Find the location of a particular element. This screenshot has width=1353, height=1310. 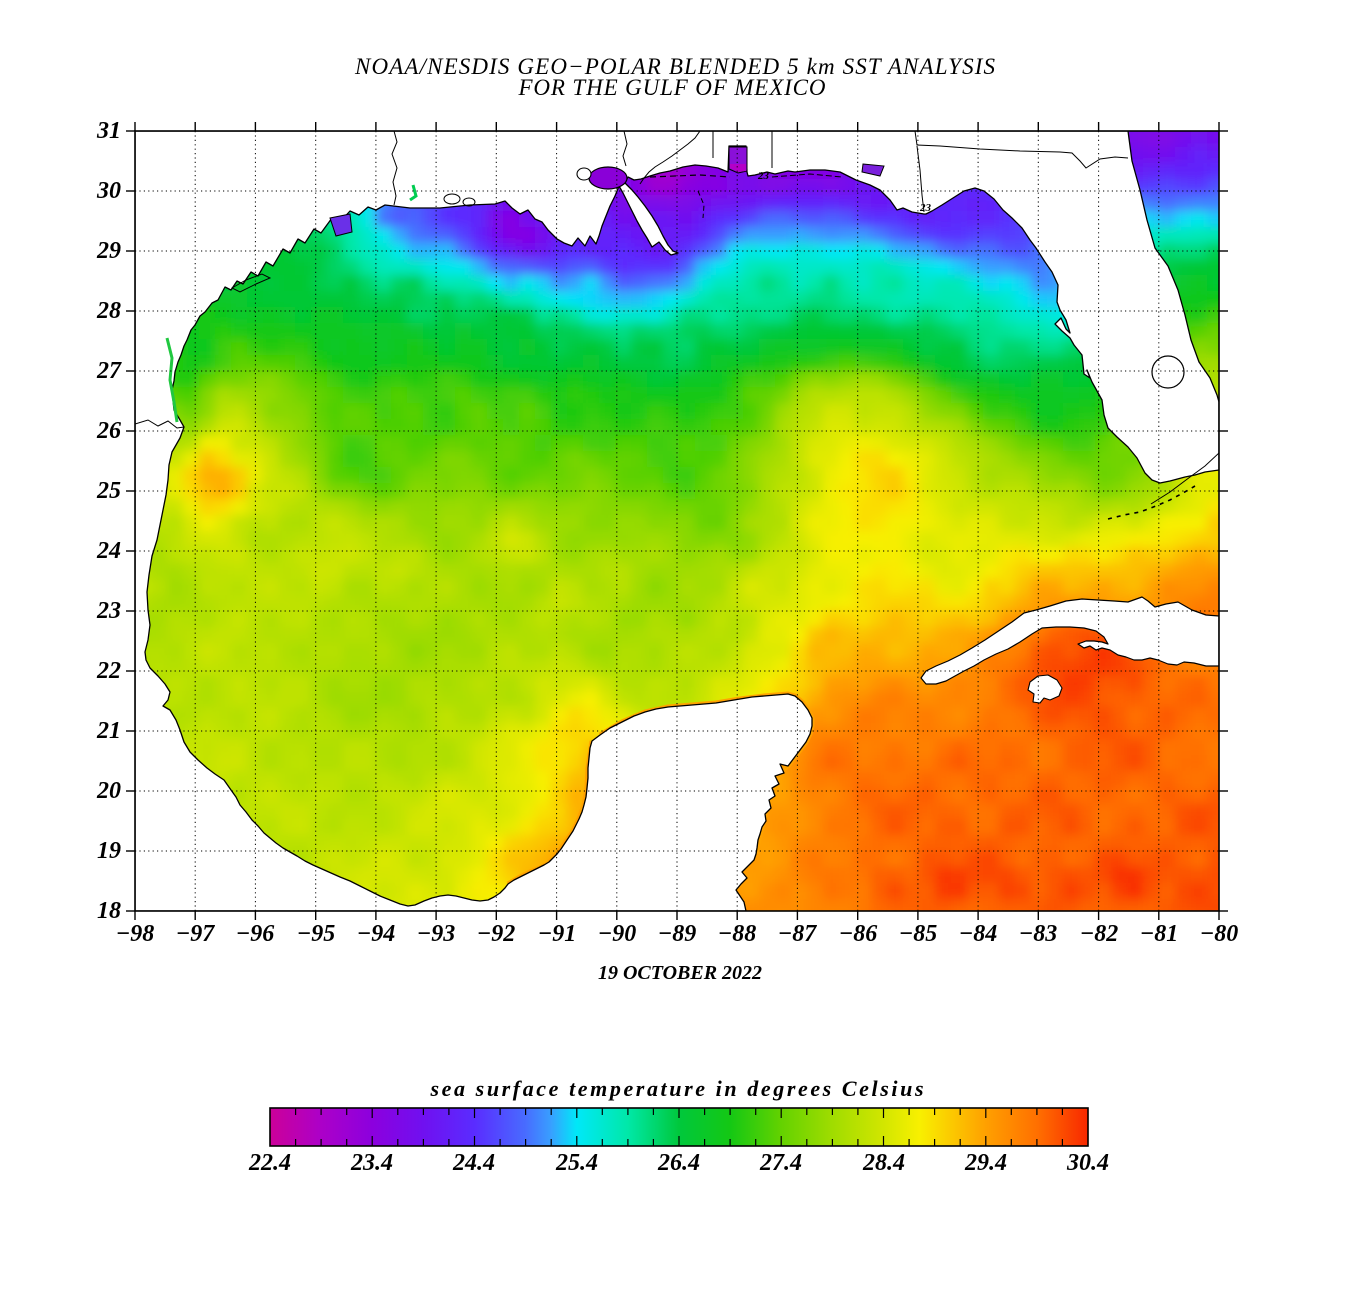

svg-text: 30 is located at coordinates (108, 191).